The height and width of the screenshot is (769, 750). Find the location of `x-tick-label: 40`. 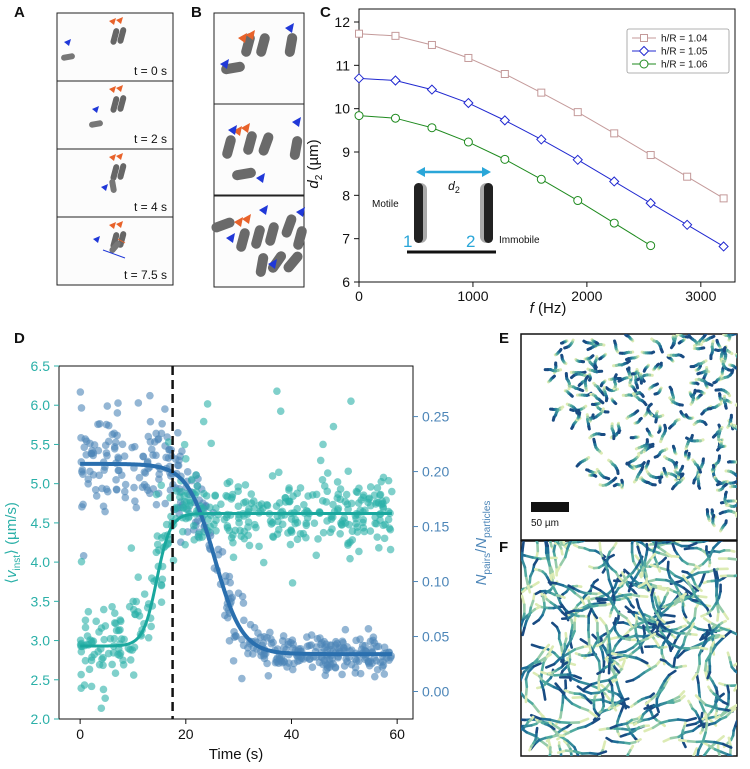

x-tick-label: 40 is located at coordinates (292, 734).